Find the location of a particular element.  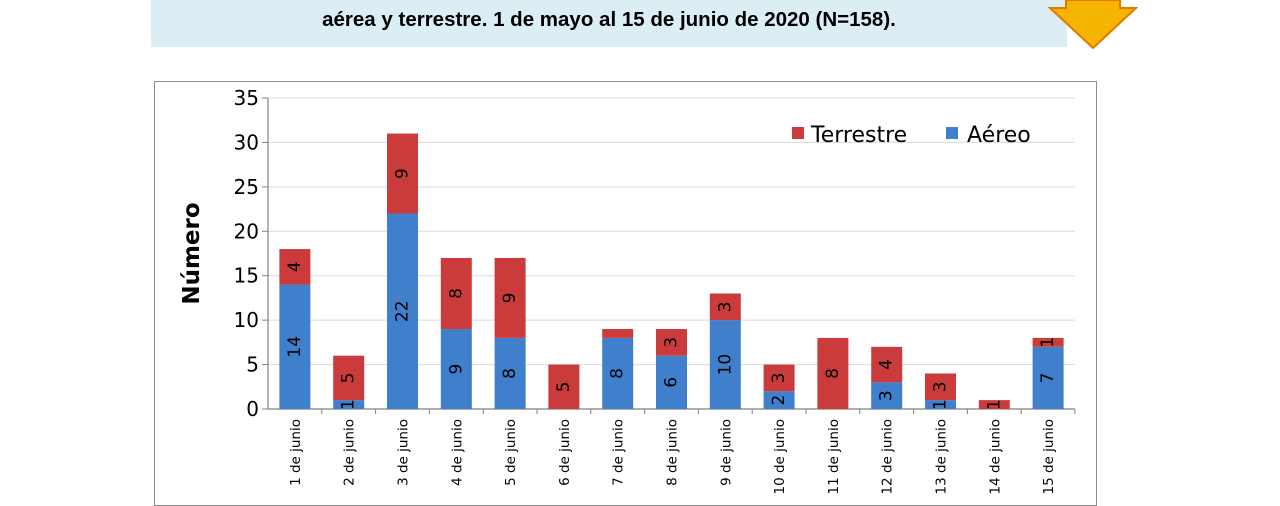

x-tick-label: 4 de junio is located at coordinates (457, 452).